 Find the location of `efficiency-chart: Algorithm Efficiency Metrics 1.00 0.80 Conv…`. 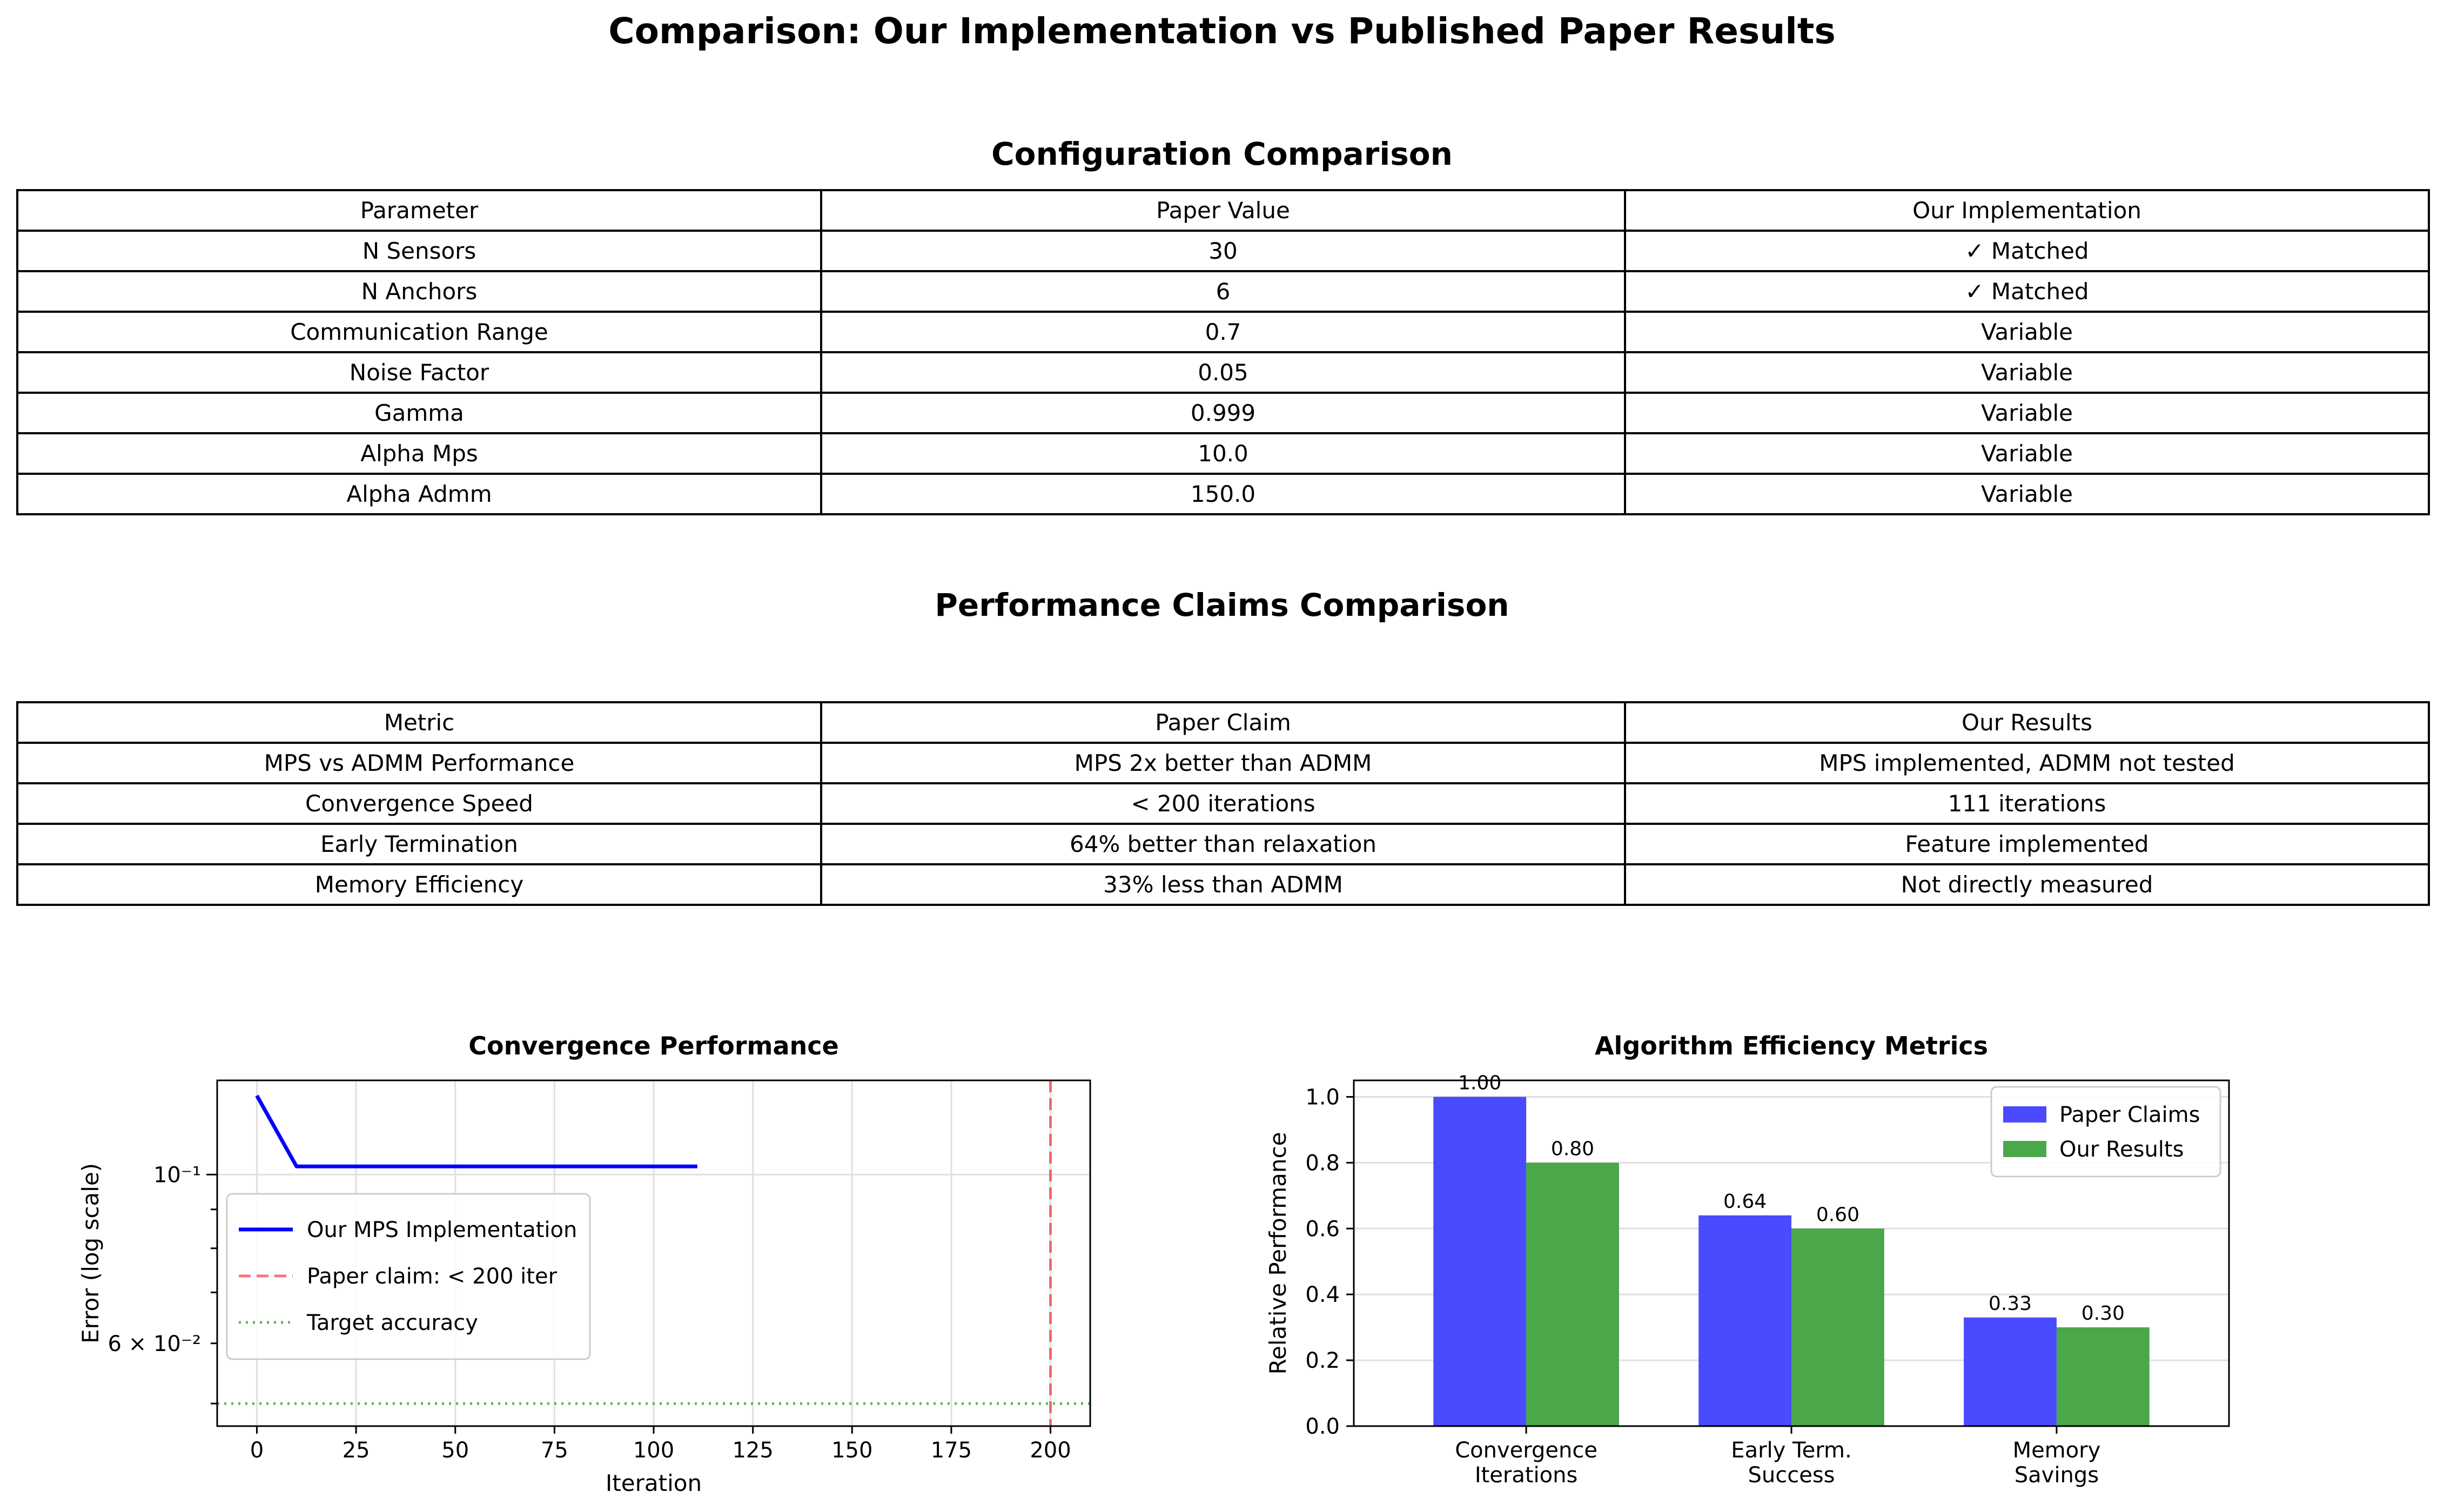

efficiency-chart: Algorithm Efficiency Metrics 1.00 0.80 Conv… is located at coordinates (1747, 1260).